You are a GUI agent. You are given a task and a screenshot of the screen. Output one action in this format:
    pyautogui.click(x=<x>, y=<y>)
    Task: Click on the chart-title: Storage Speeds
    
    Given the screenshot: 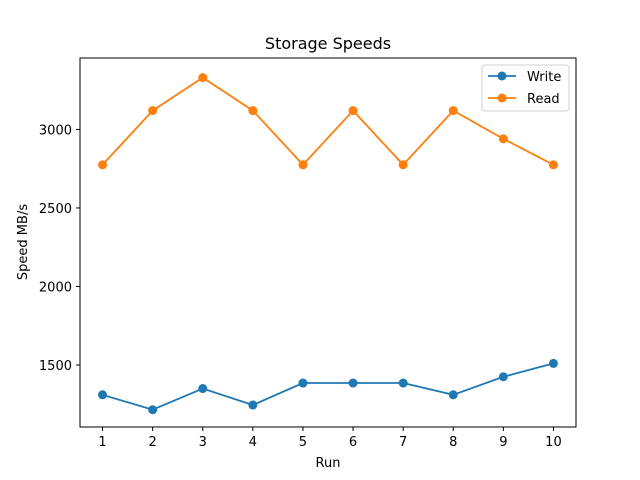 What is the action you would take?
    pyautogui.click(x=328, y=43)
    